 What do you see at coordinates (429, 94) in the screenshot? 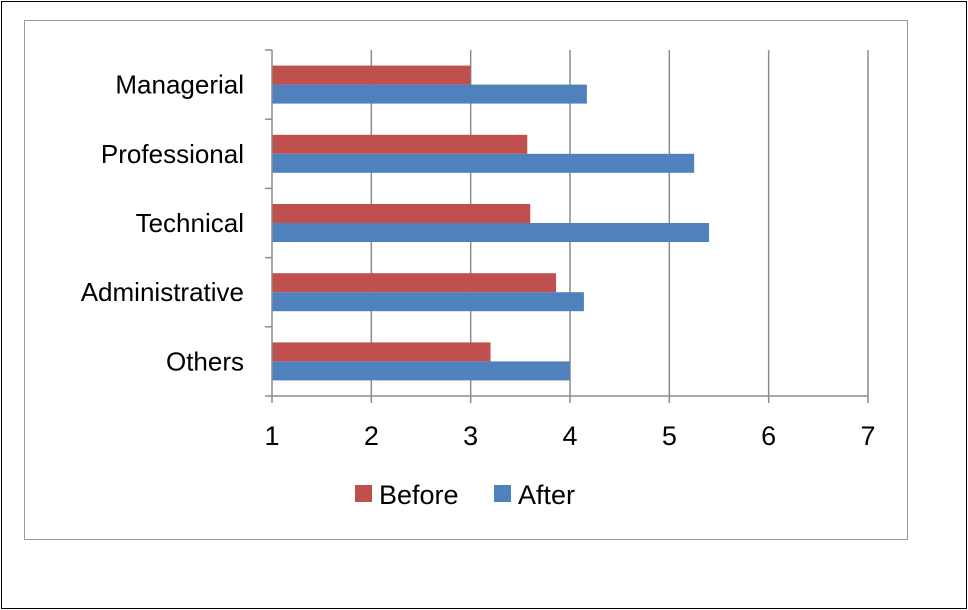
I see `bar-after-managerial` at bounding box center [429, 94].